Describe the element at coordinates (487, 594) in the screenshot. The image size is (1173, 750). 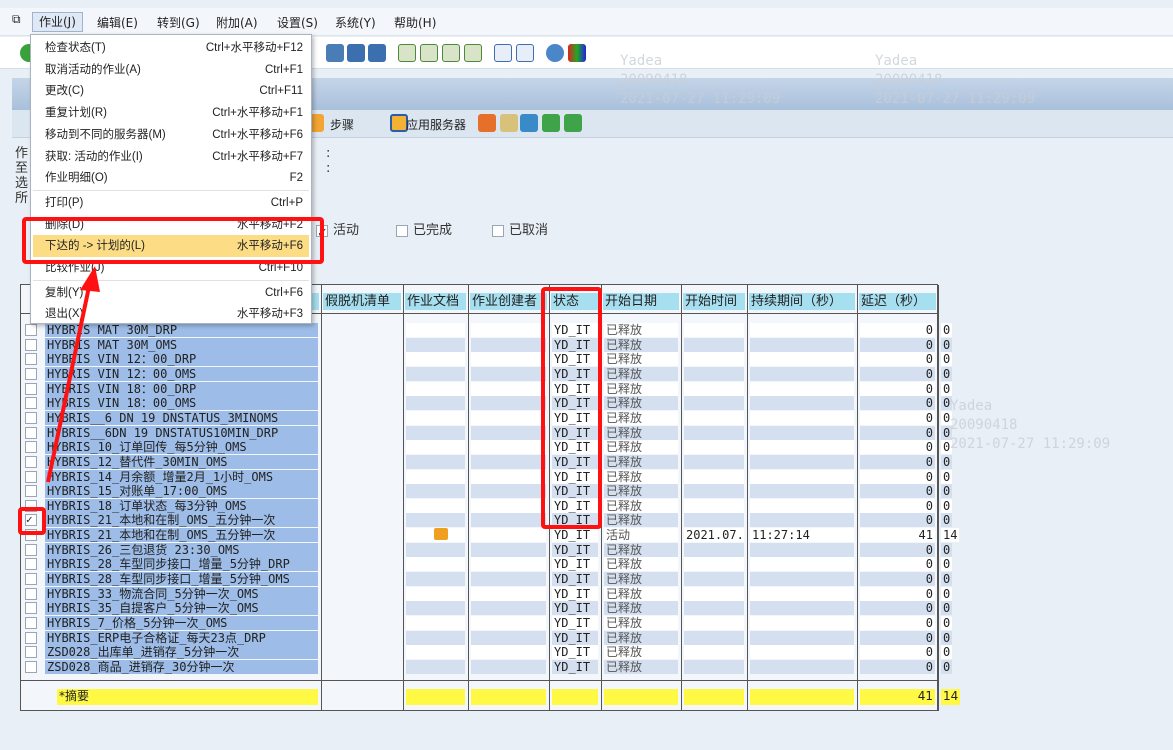
I see `table-row: HYBRIS_33_物流合同_5分钟一次_OMS YD_IT 已释放 0 0` at that location.